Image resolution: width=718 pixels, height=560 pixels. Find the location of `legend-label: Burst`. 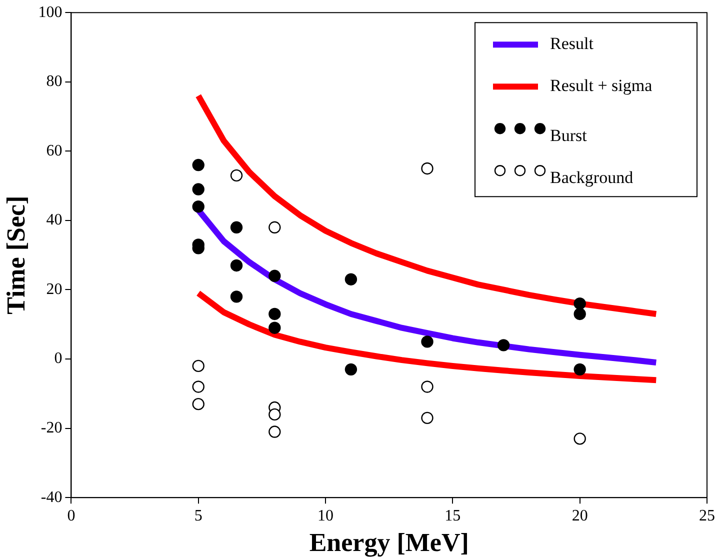

legend-label: Burst is located at coordinates (569, 136).